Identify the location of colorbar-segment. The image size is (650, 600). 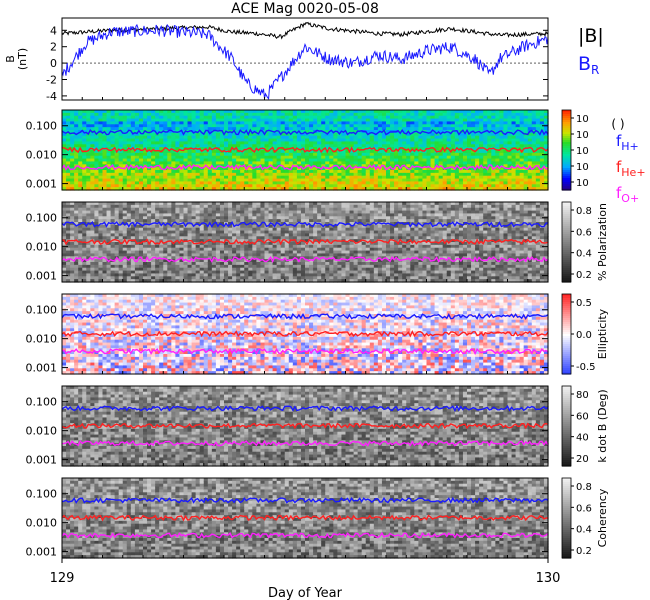
(566, 155).